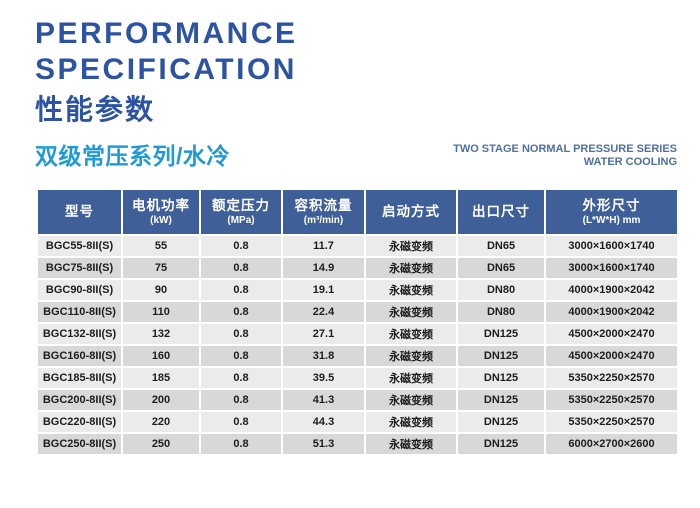  What do you see at coordinates (161, 422) in the screenshot?
I see `value-cell: 220` at bounding box center [161, 422].